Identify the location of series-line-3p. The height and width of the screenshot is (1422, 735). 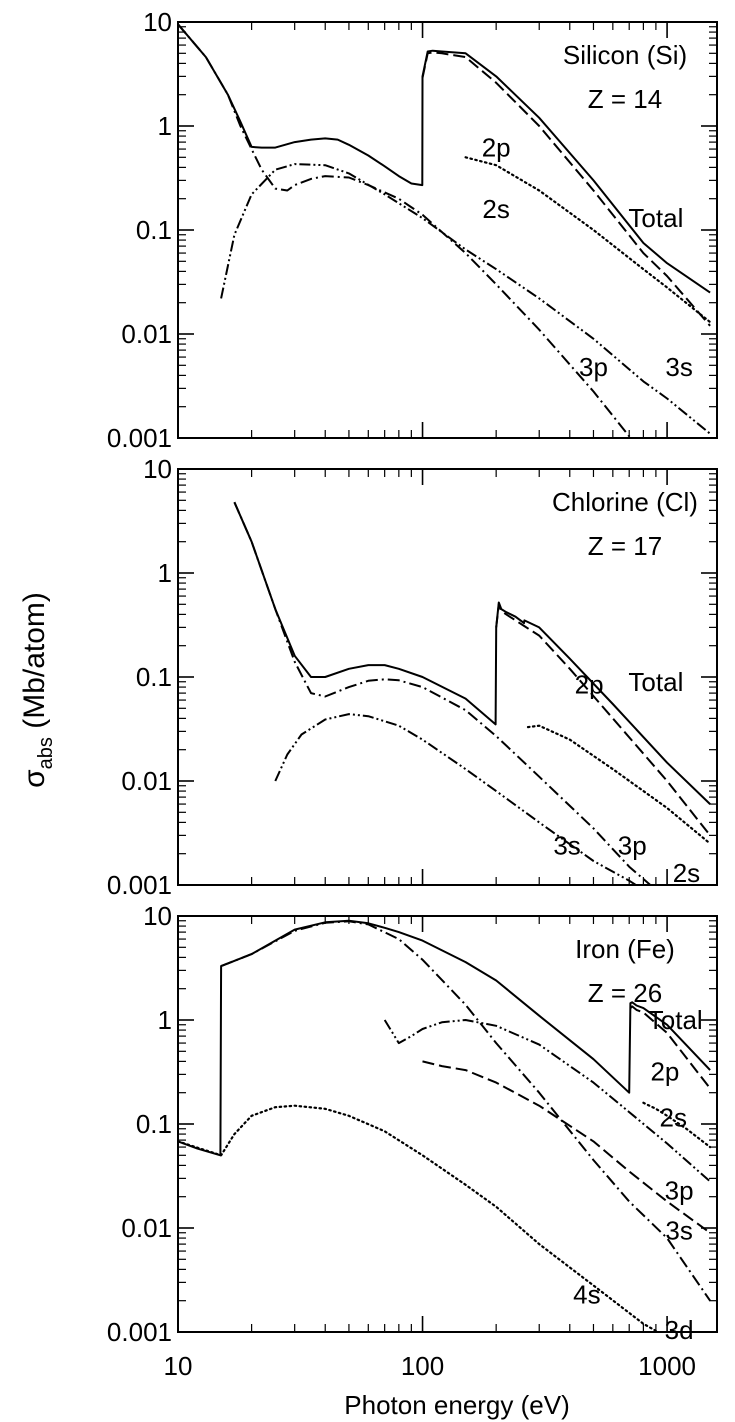
(547, 1101).